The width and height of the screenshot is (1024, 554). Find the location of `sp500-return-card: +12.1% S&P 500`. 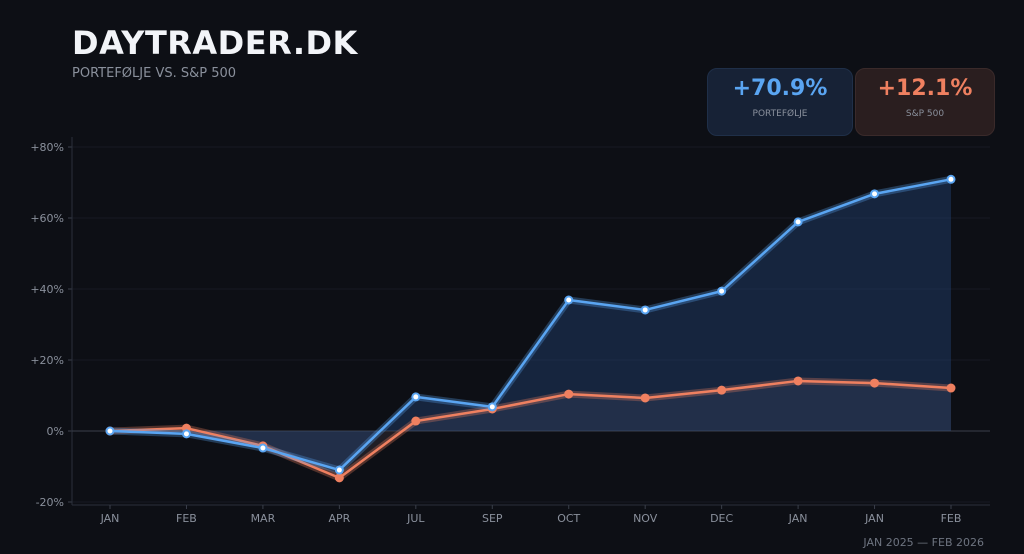

sp500-return-card: +12.1% S&P 500 is located at coordinates (925, 102).